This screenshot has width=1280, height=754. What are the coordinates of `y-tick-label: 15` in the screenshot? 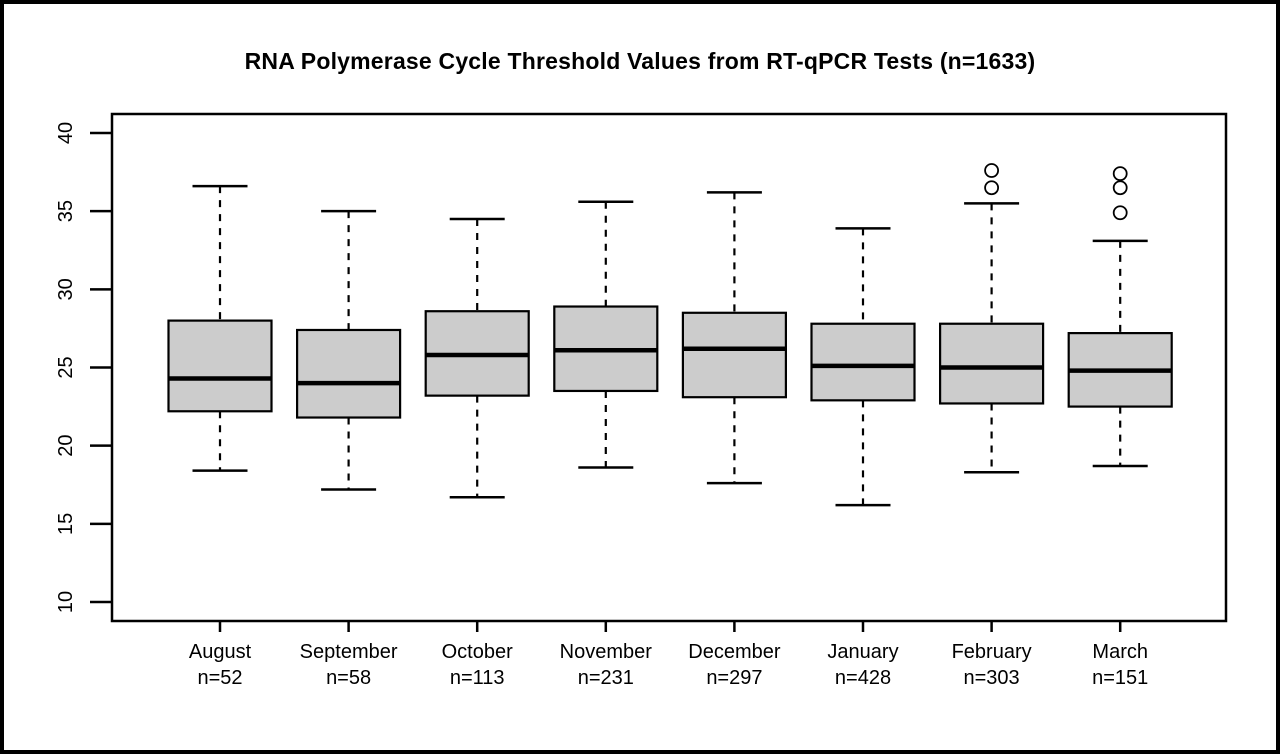 It's located at (66, 524).